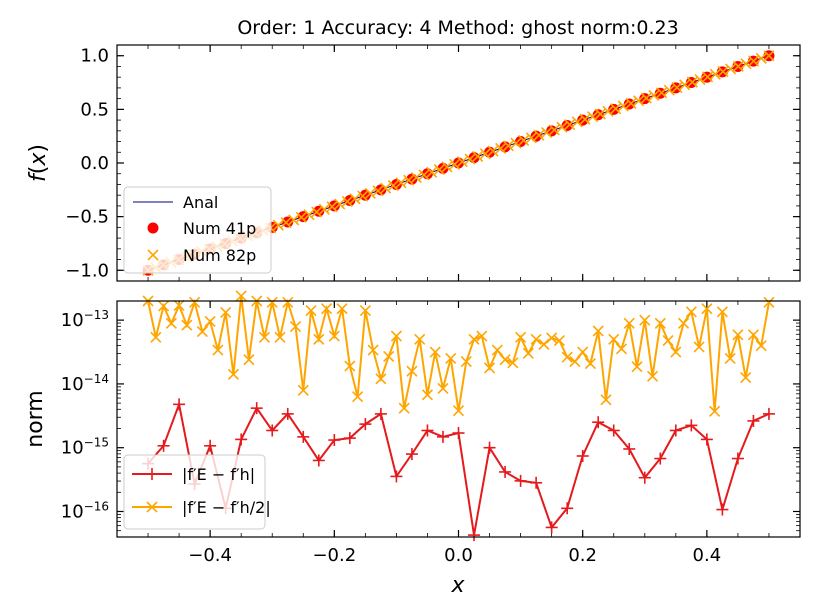 The image size is (819, 614). I want to click on y-tick-label-top: 1.0, so click(94, 56).